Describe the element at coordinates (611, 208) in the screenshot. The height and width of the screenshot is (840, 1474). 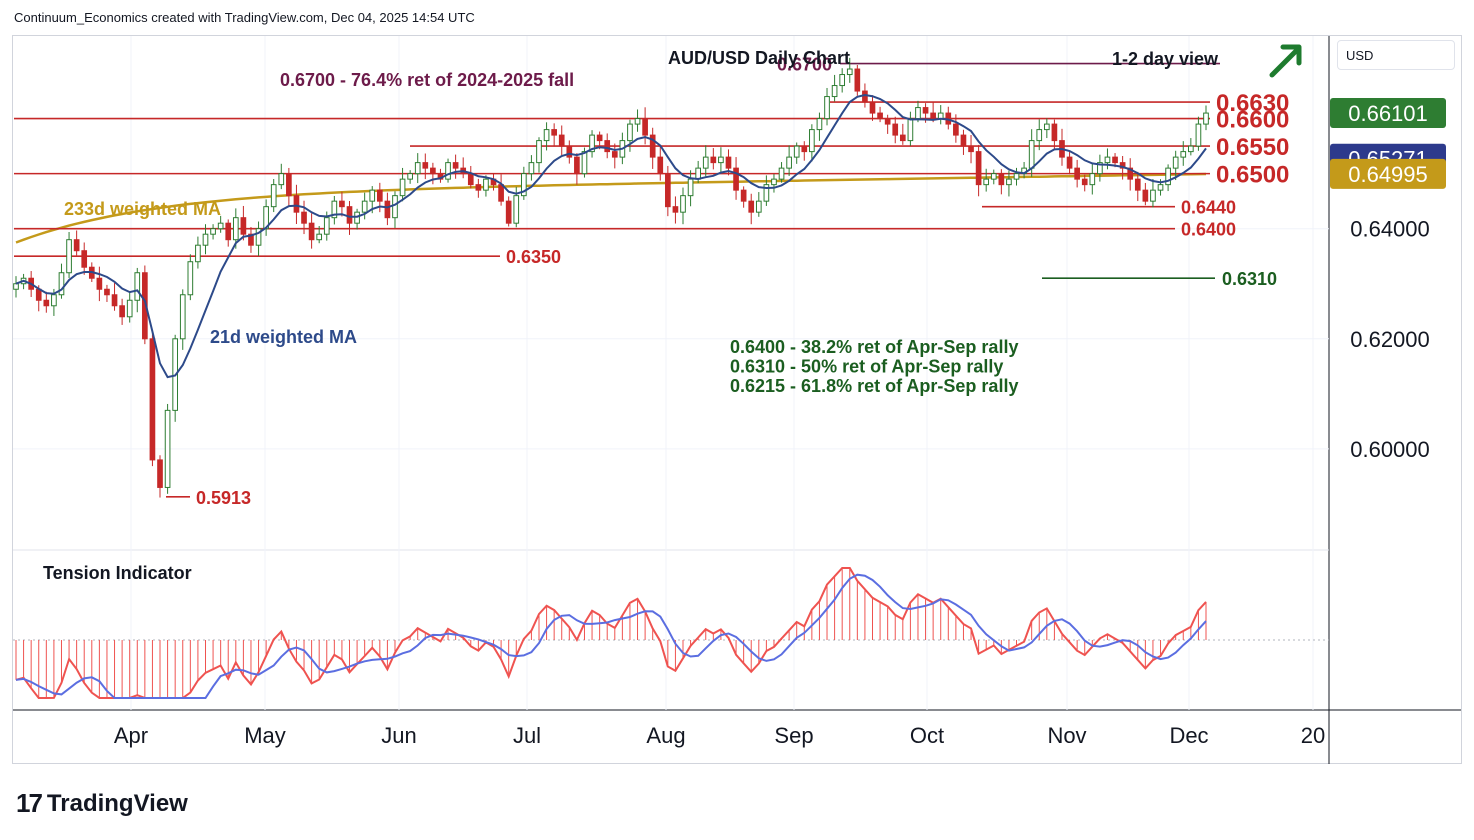
I see `ma-233-line` at that location.